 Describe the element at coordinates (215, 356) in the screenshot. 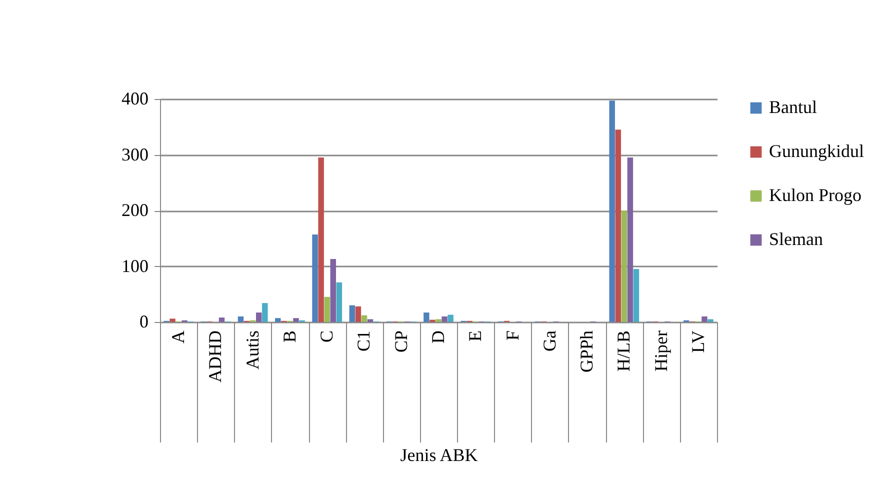

I see `x-tick-label: ADHD` at that location.